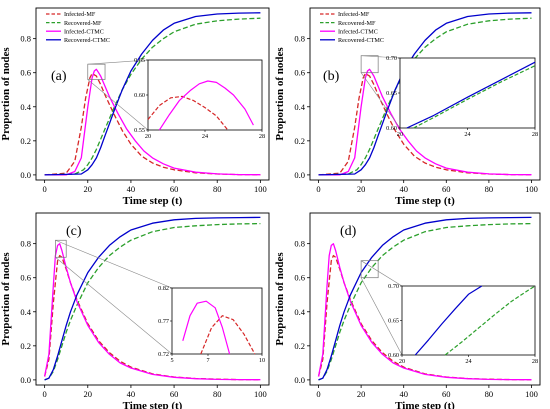 The height and width of the screenshot is (409, 550). Describe the element at coordinates (262, 360) in the screenshot. I see `inset-x-tick-label: 10` at that location.